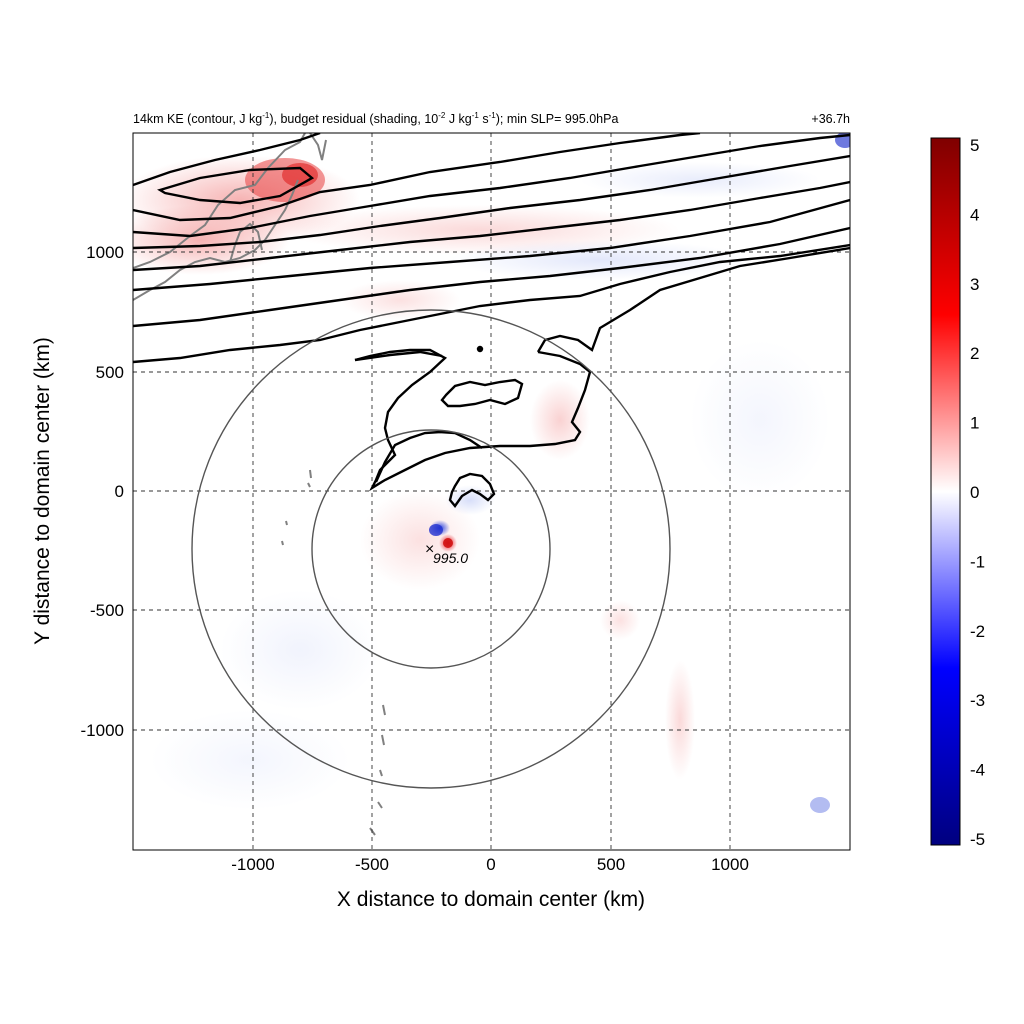 The height and width of the screenshot is (1024, 1024). What do you see at coordinates (110, 372) in the screenshot?
I see `y-tick-label: 500` at bounding box center [110, 372].